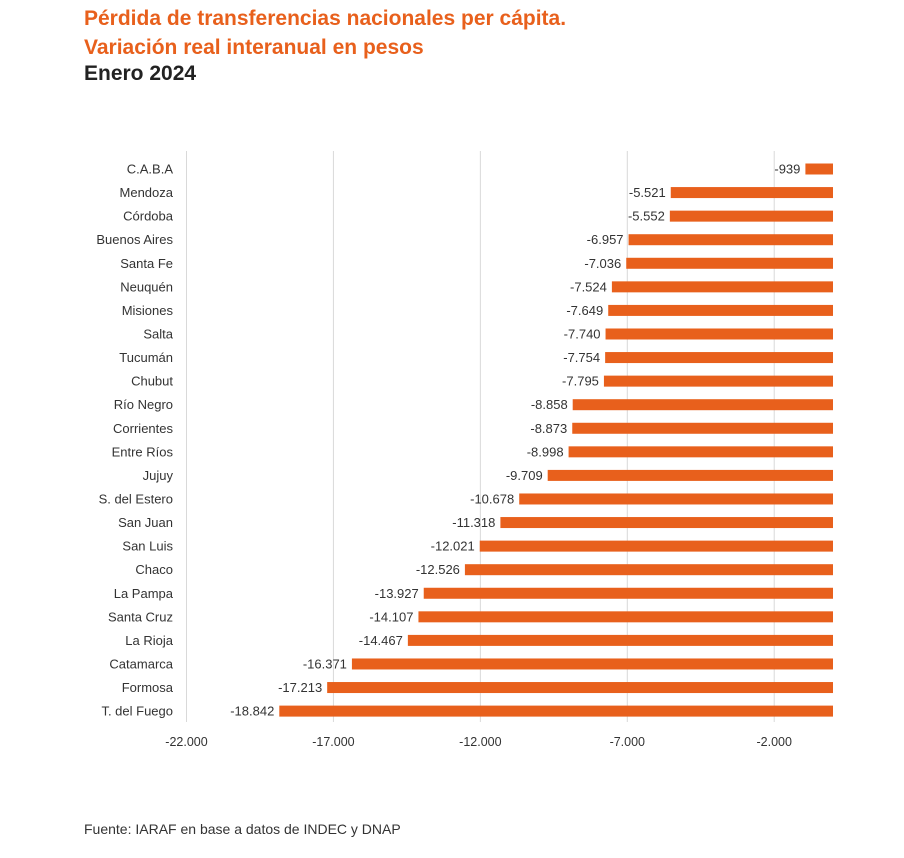  I want to click on category-label: Chaco, so click(154, 569).